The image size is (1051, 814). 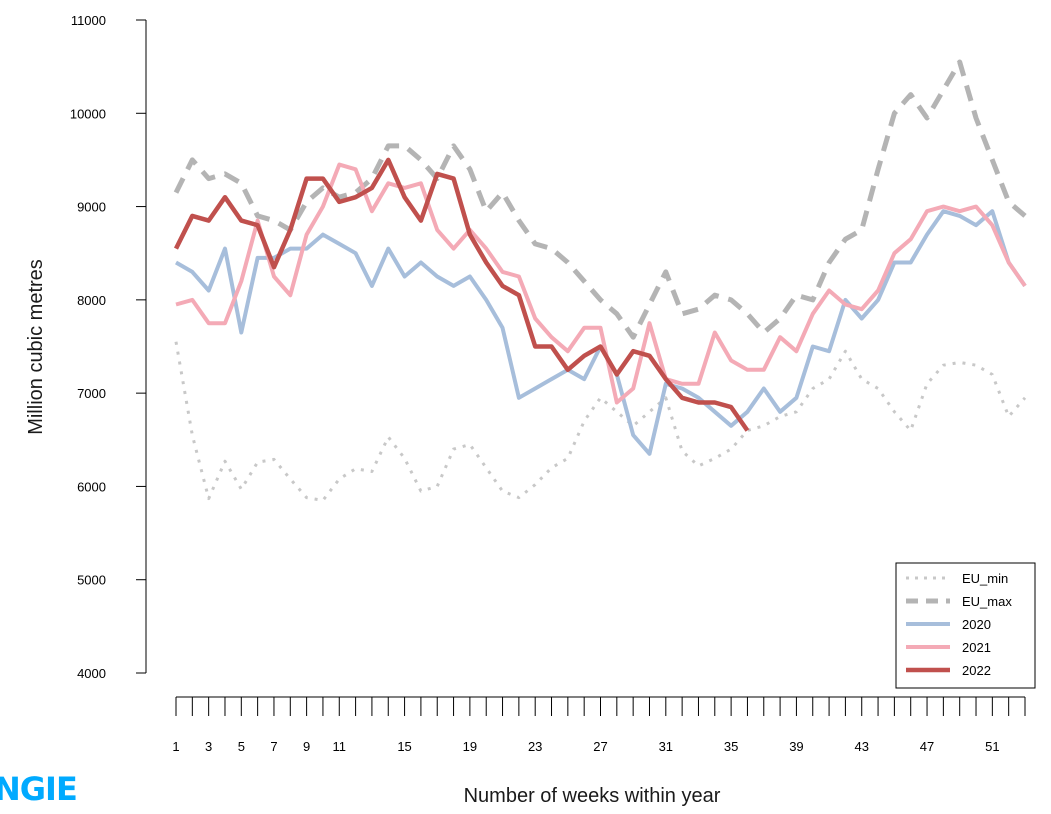 What do you see at coordinates (987, 601) in the screenshot?
I see `legend-label: EU_max` at bounding box center [987, 601].